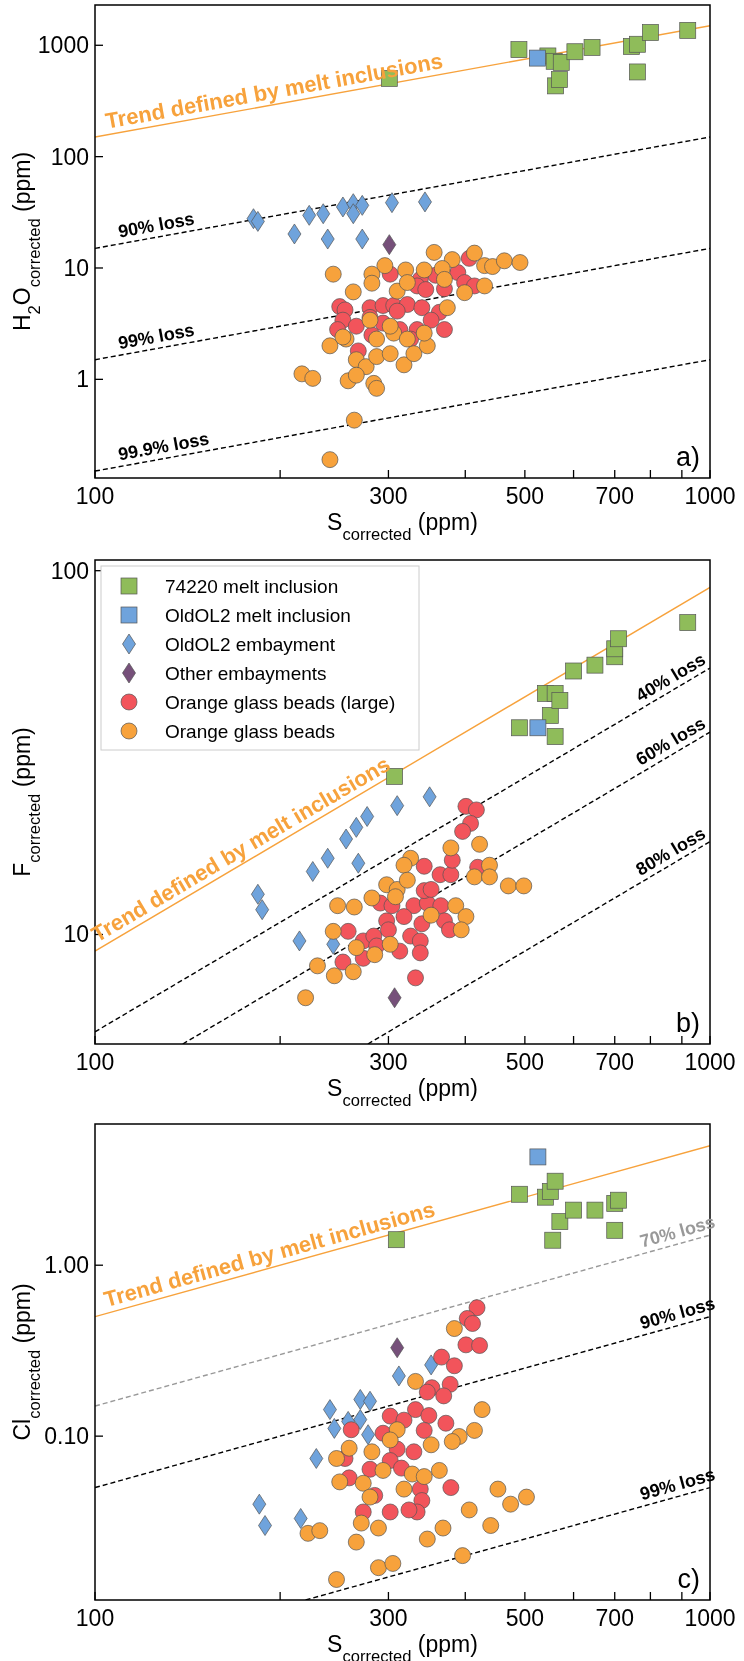  I want to click on annotation: 80% loss, so click(670, 851).